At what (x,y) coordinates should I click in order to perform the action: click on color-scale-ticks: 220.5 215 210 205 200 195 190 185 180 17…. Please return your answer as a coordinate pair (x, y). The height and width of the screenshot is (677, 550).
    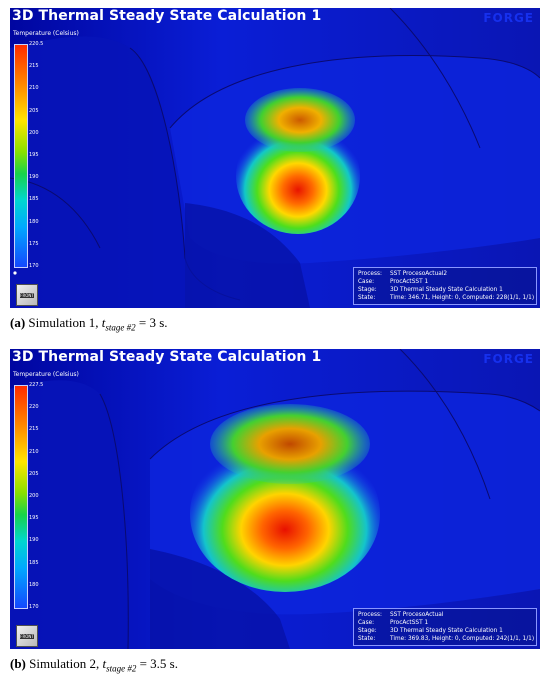
    Looking at the image, I should click on (39, 155).